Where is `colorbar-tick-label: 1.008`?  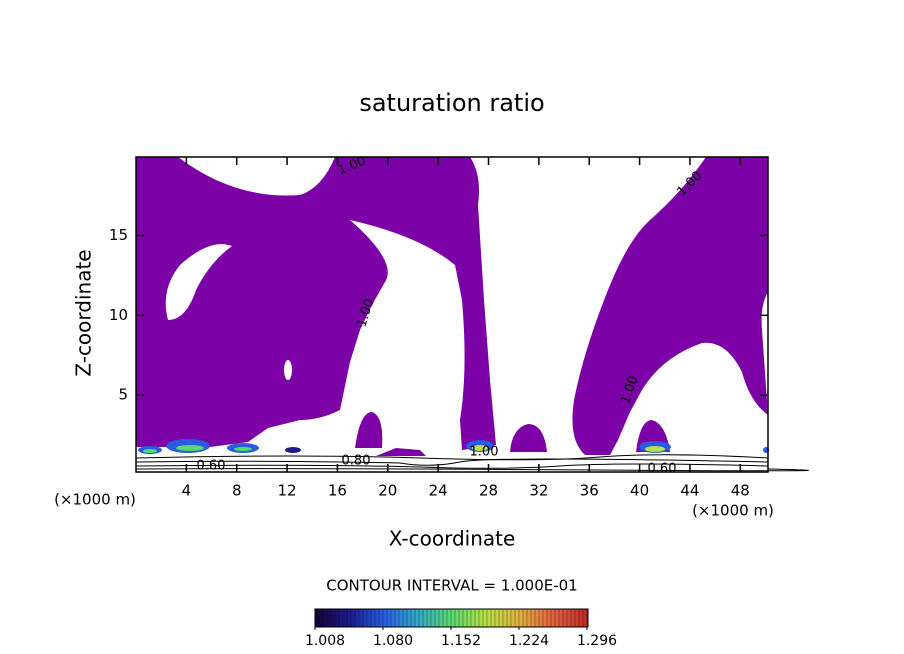
colorbar-tick-label: 1.008 is located at coordinates (325, 641).